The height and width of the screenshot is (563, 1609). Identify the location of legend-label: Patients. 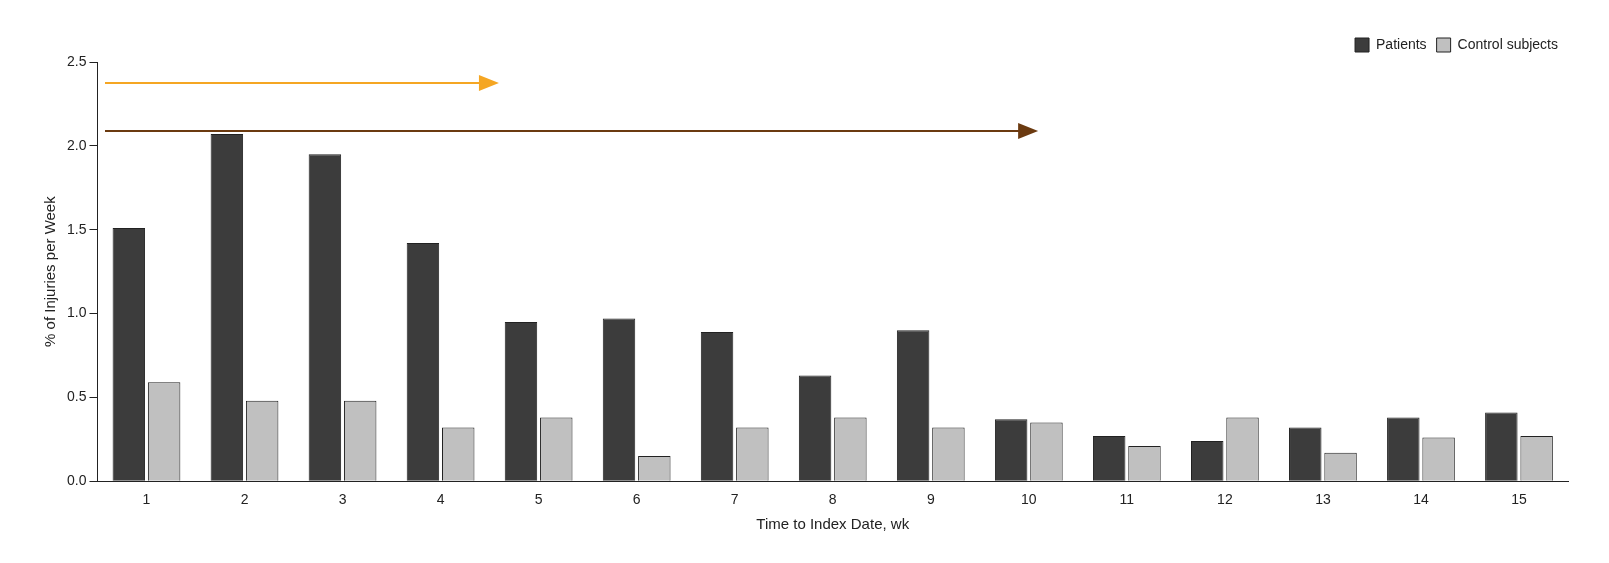
(1401, 43).